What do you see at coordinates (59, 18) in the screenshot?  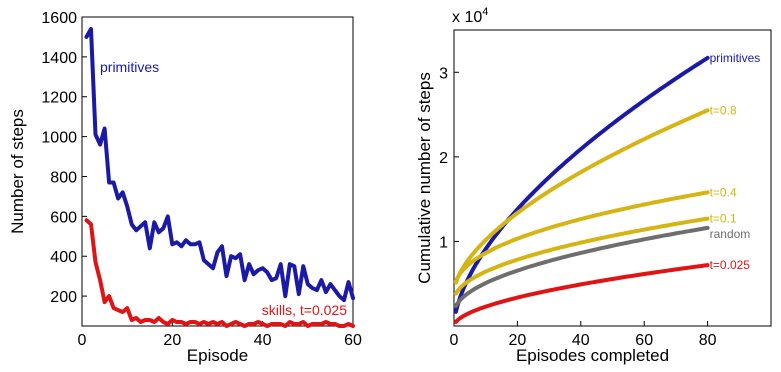 I see `y-tick-label: 1600` at bounding box center [59, 18].